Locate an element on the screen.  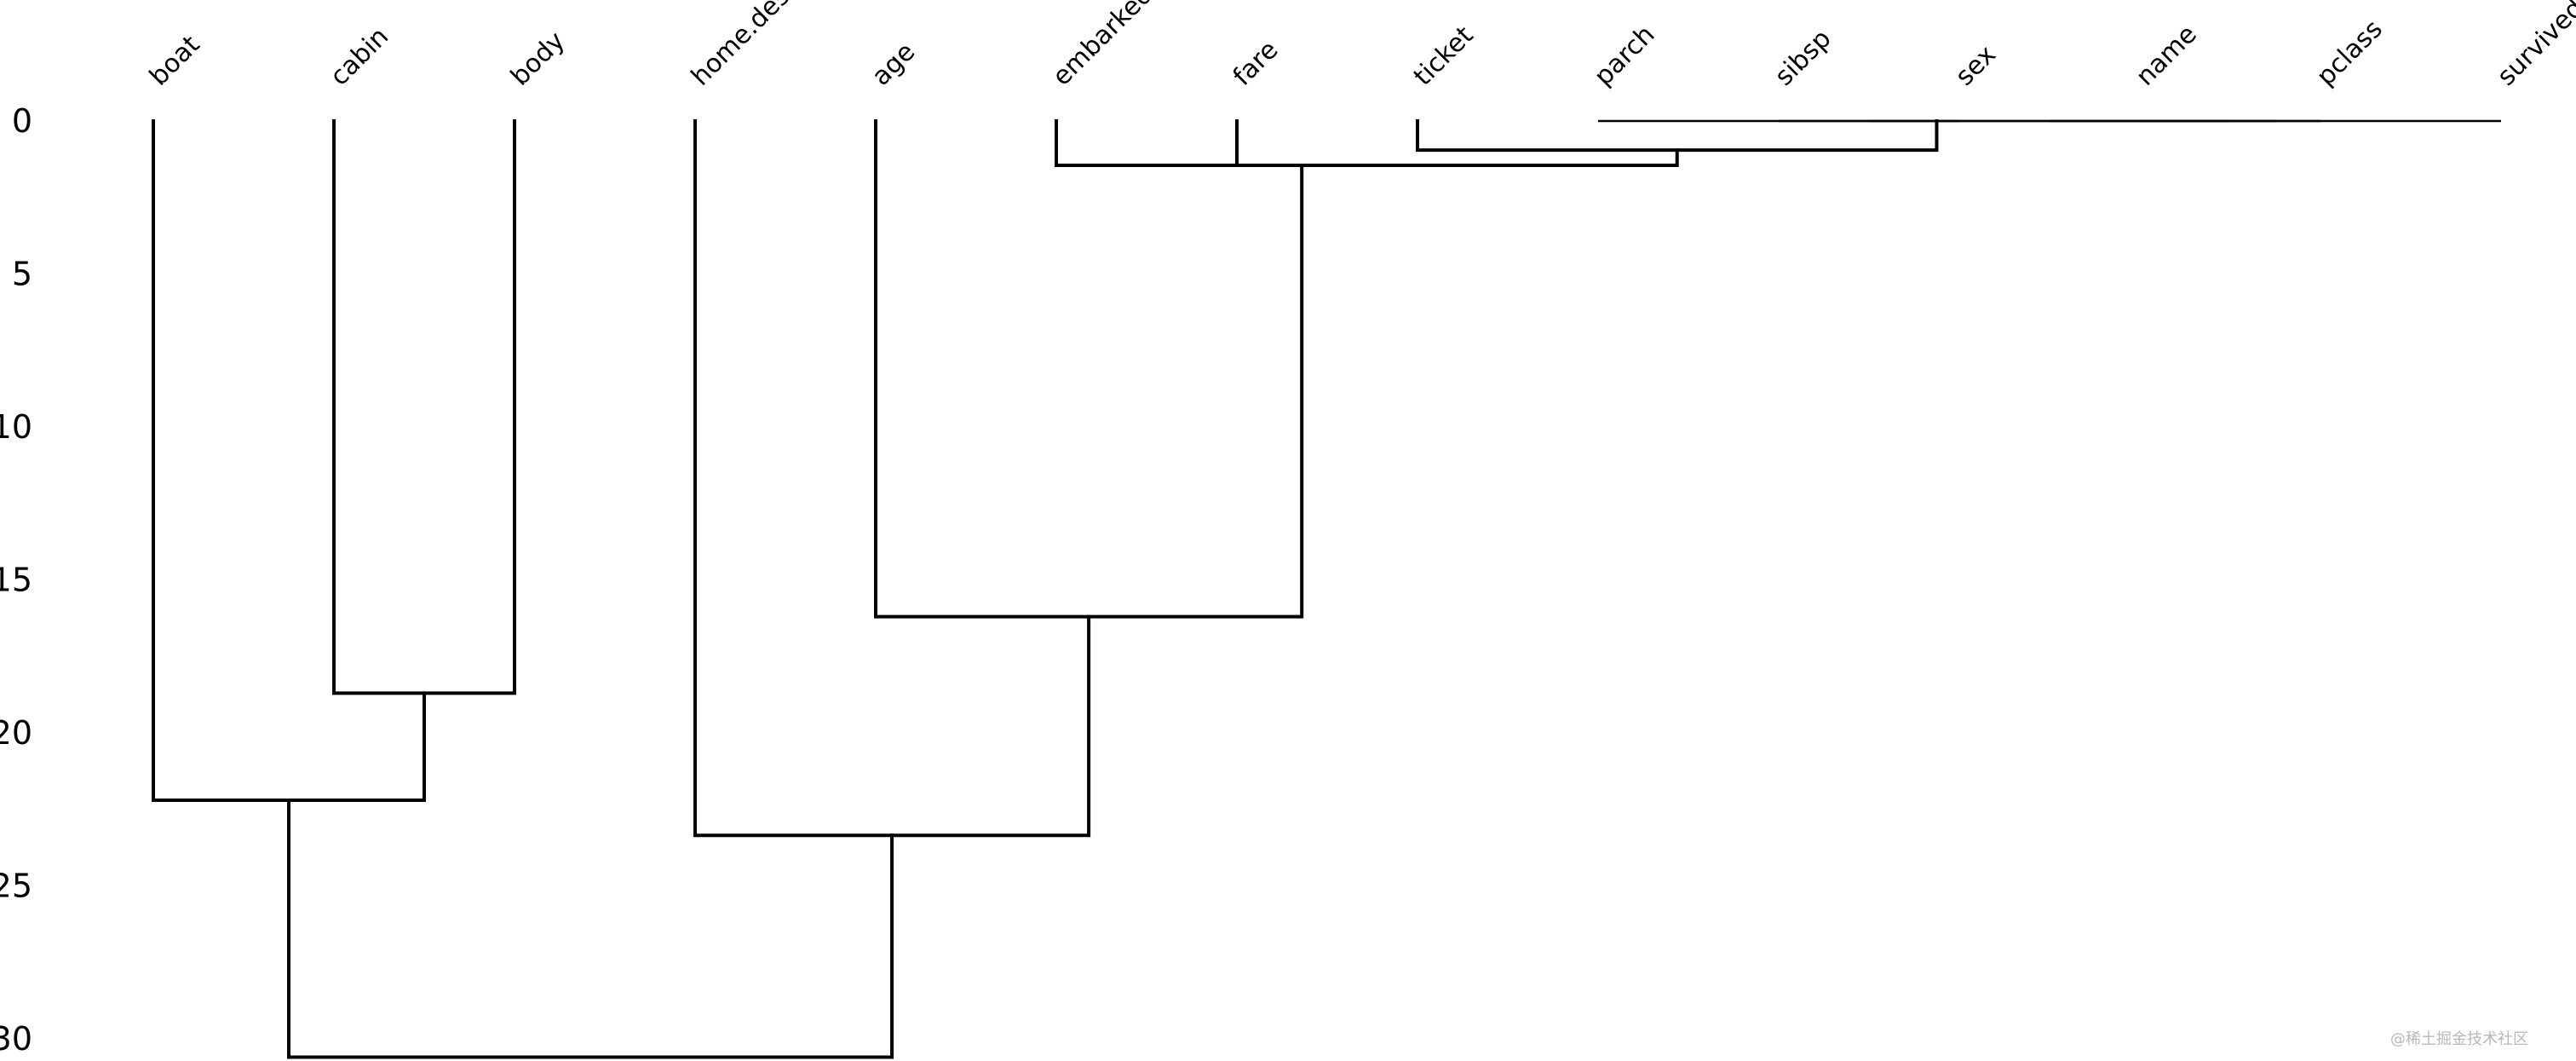
y-tick-label-0: 0 is located at coordinates (22, 121).